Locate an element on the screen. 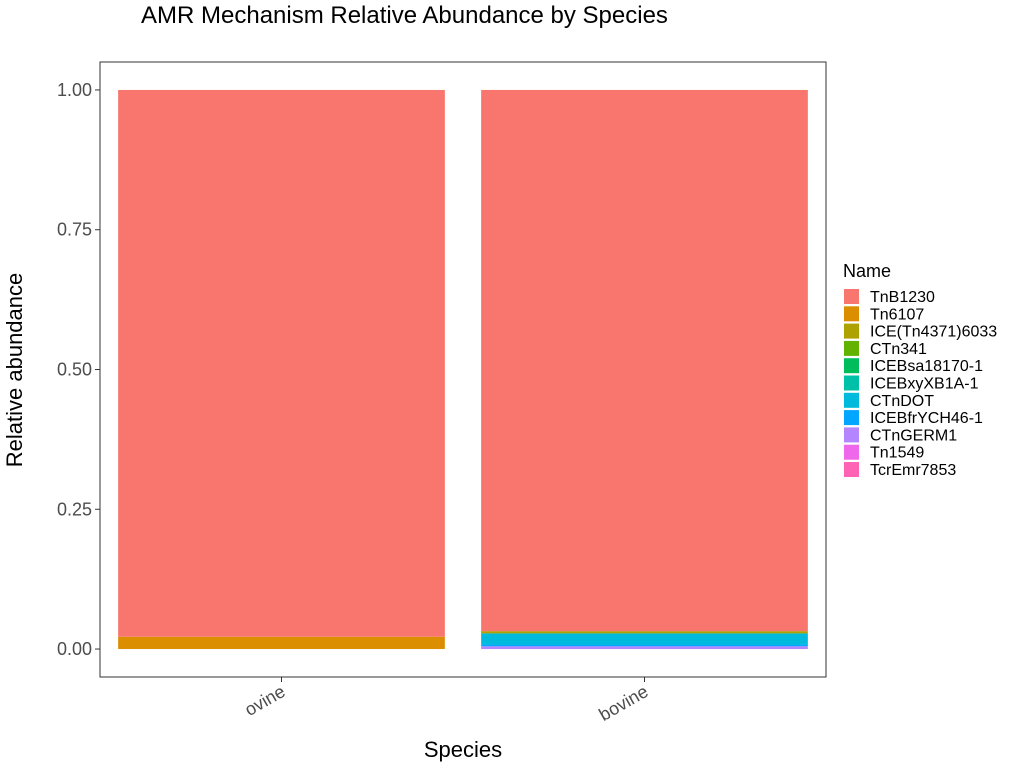  x-axis: ovine bovine is located at coordinates (446, 701).